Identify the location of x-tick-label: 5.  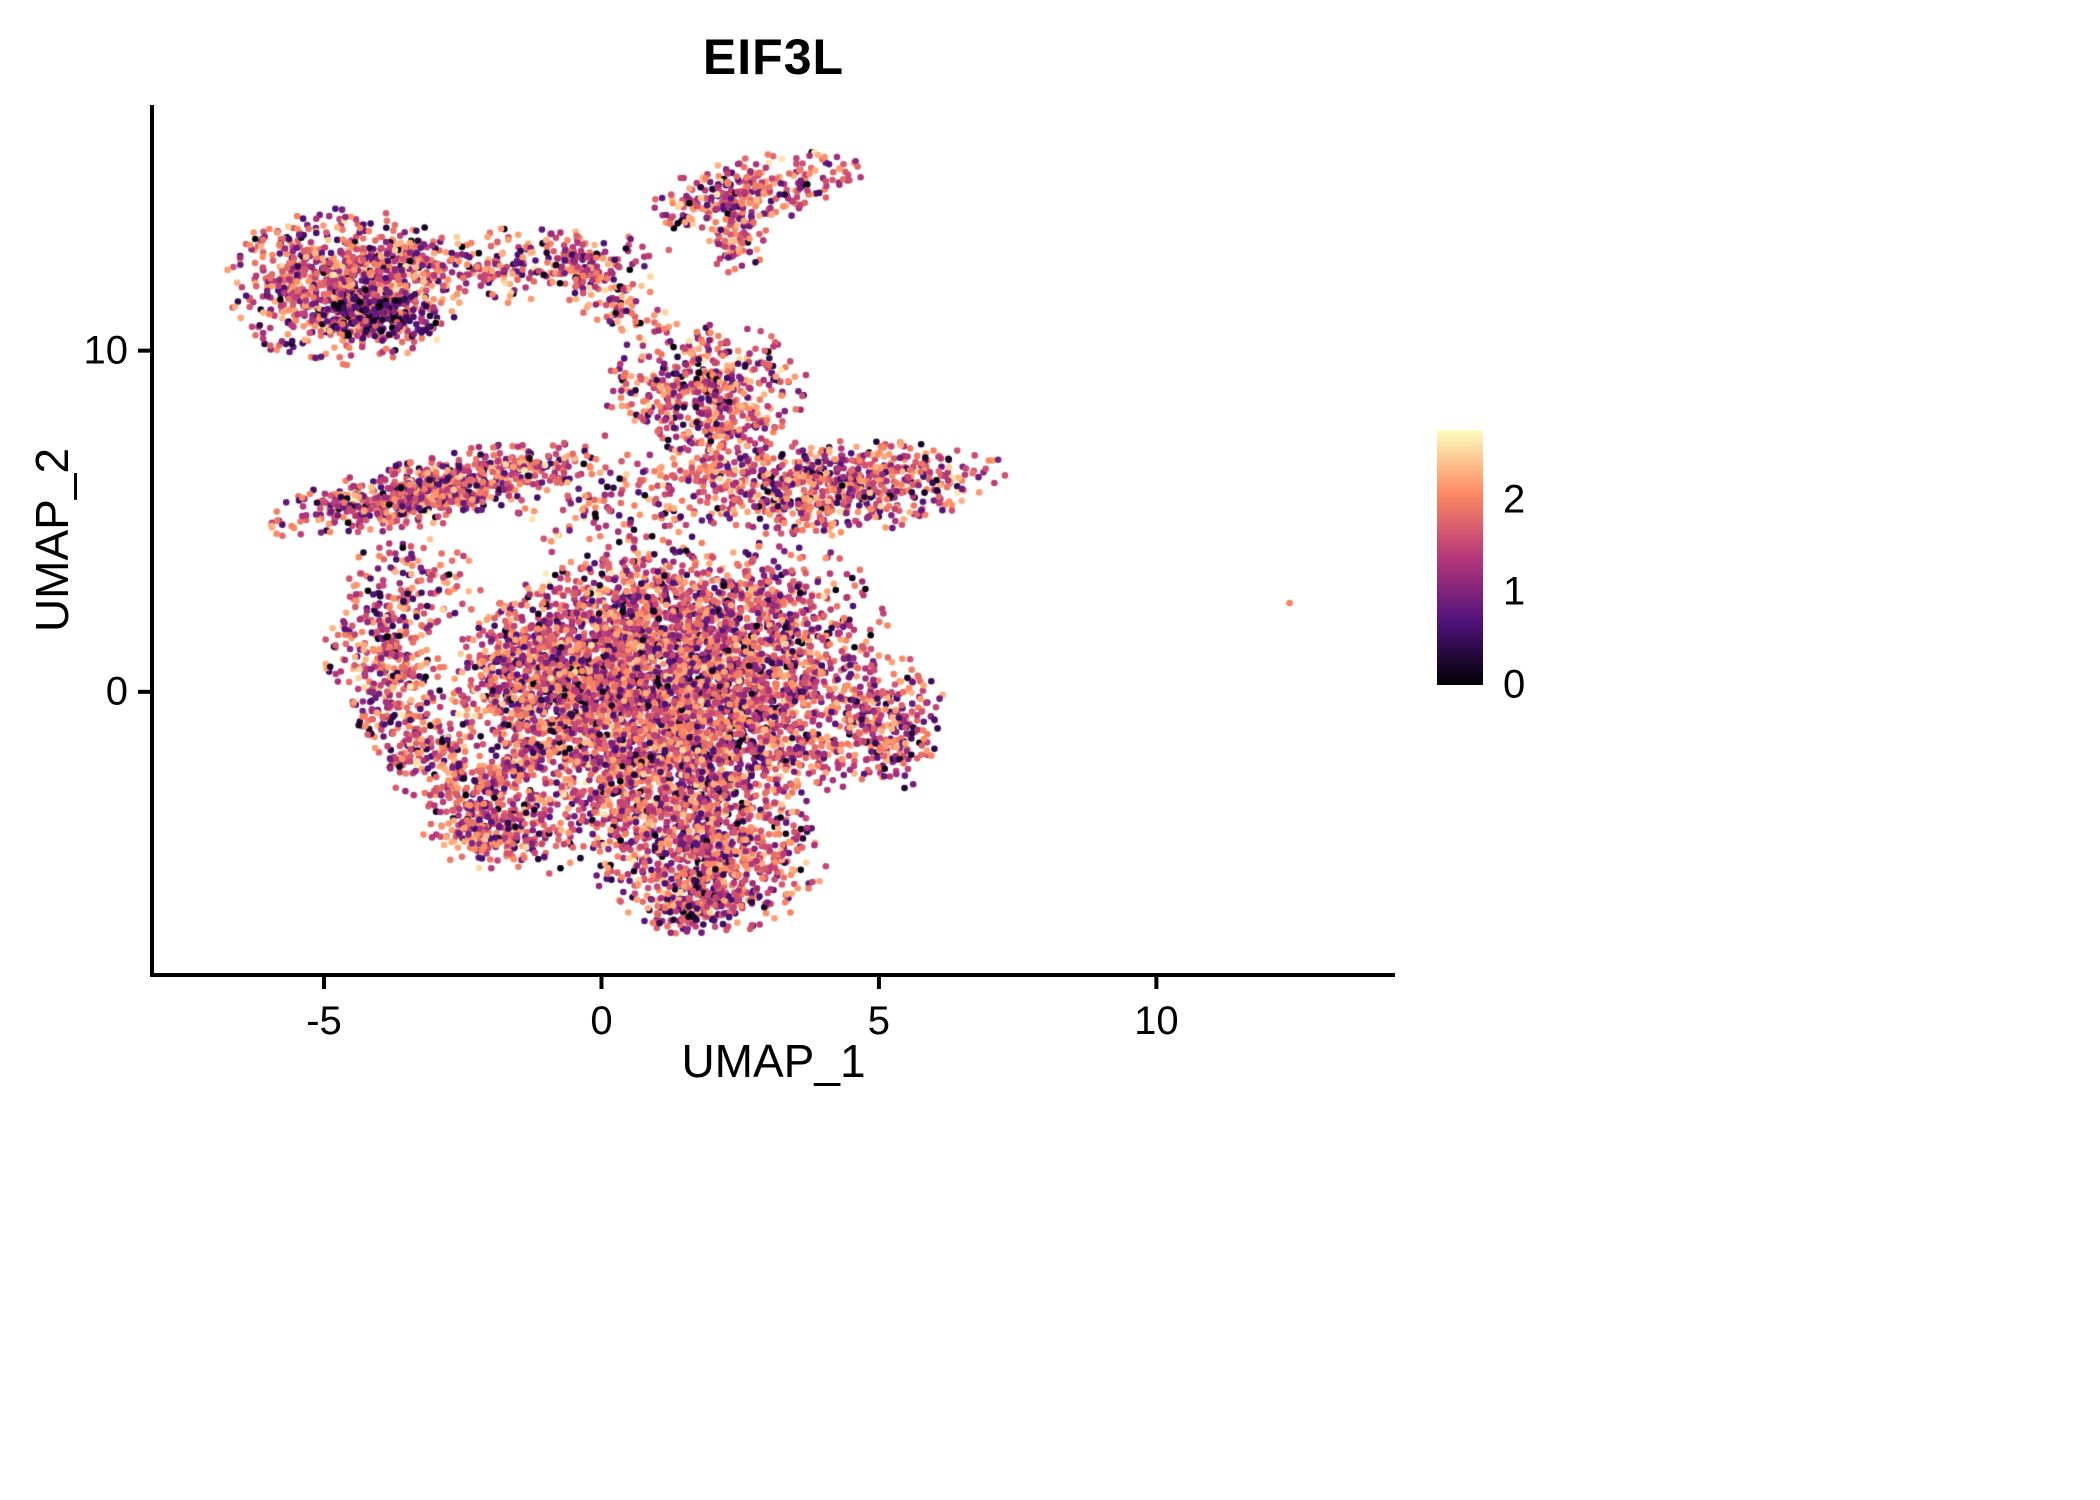
(879, 1021).